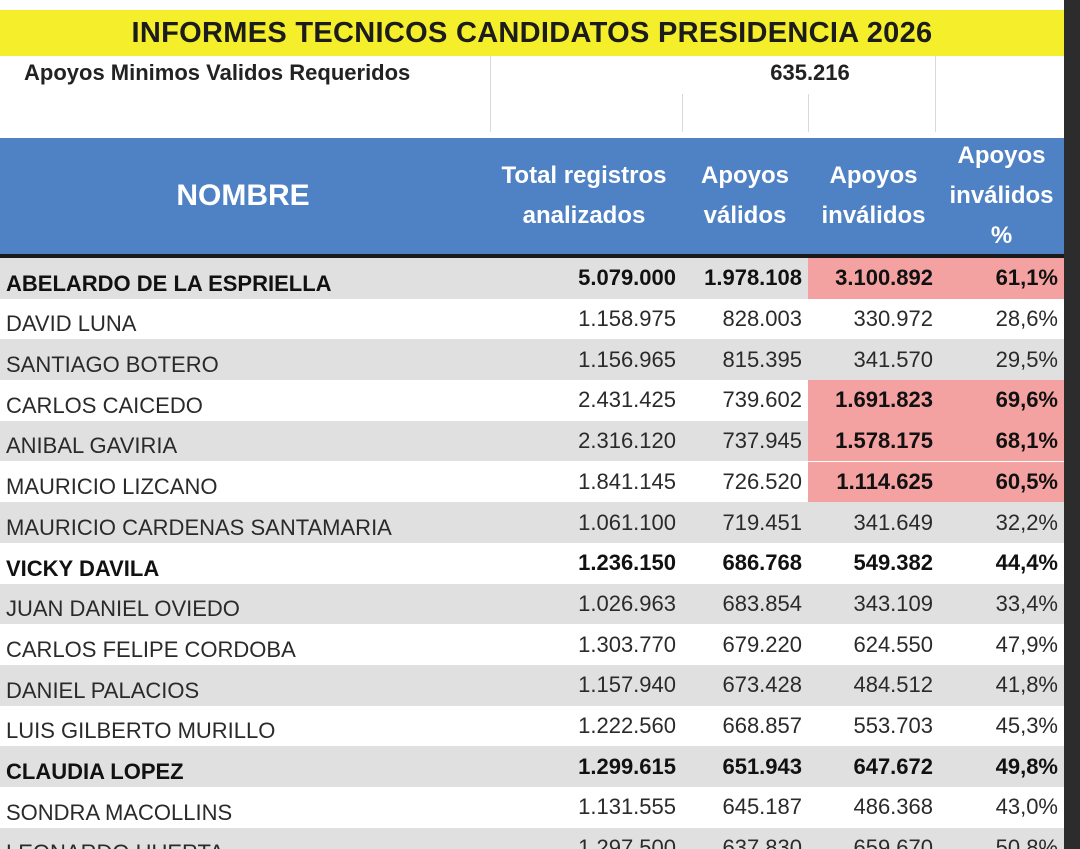 This screenshot has height=849, width=1080. I want to click on candidate-name-cell: CARLOS CAICEDO, so click(104, 405).